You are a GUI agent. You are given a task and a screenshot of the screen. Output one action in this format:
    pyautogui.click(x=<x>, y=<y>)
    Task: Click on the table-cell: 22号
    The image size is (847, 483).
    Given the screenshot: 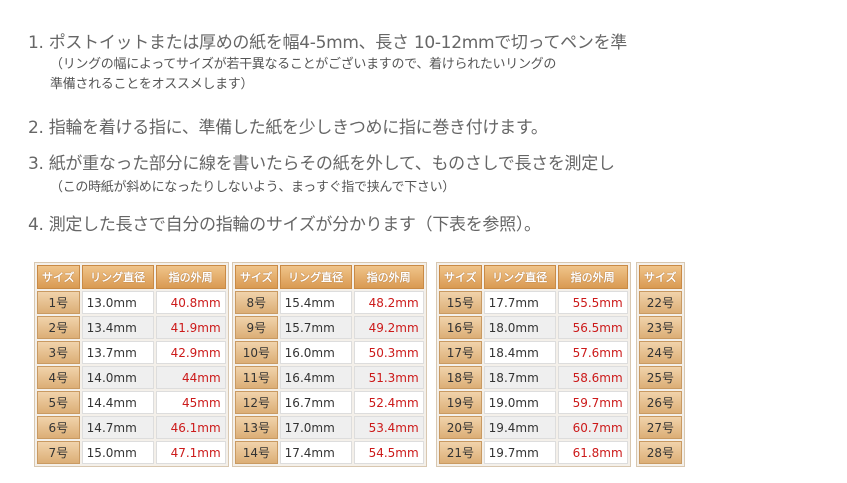 What is the action you would take?
    pyautogui.click(x=660, y=302)
    